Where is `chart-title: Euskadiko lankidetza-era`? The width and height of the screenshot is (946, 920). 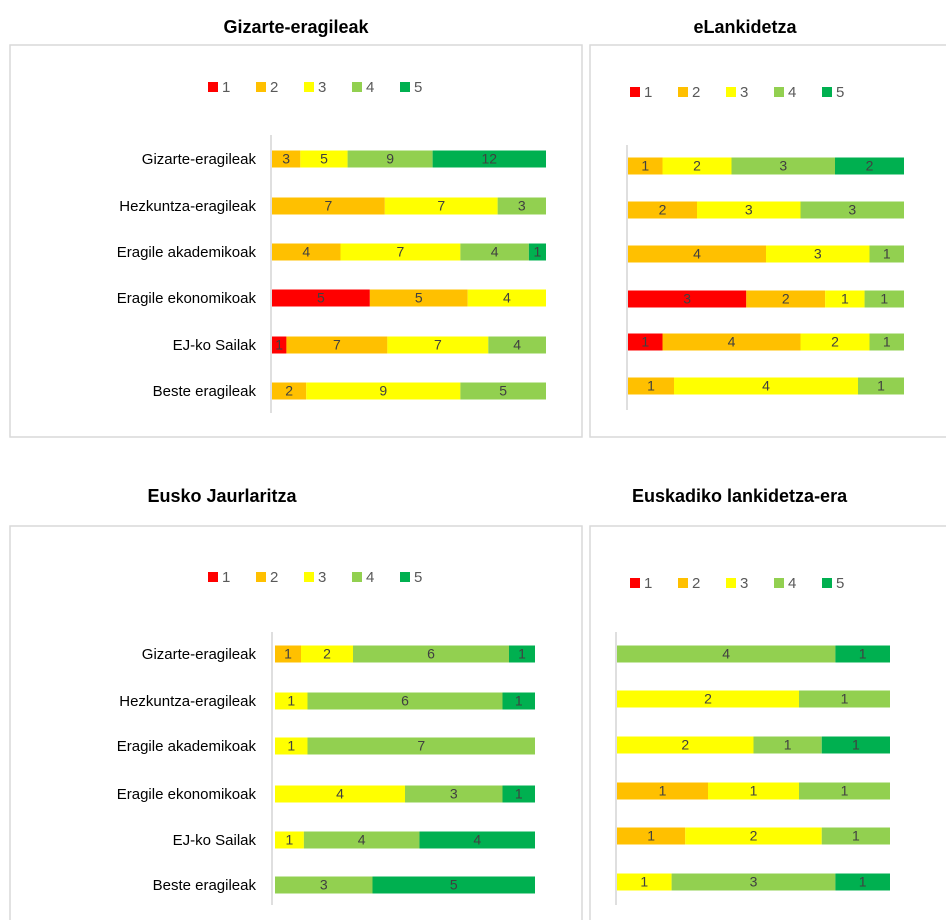 chart-title: Euskadiko lankidetza-era is located at coordinates (740, 496).